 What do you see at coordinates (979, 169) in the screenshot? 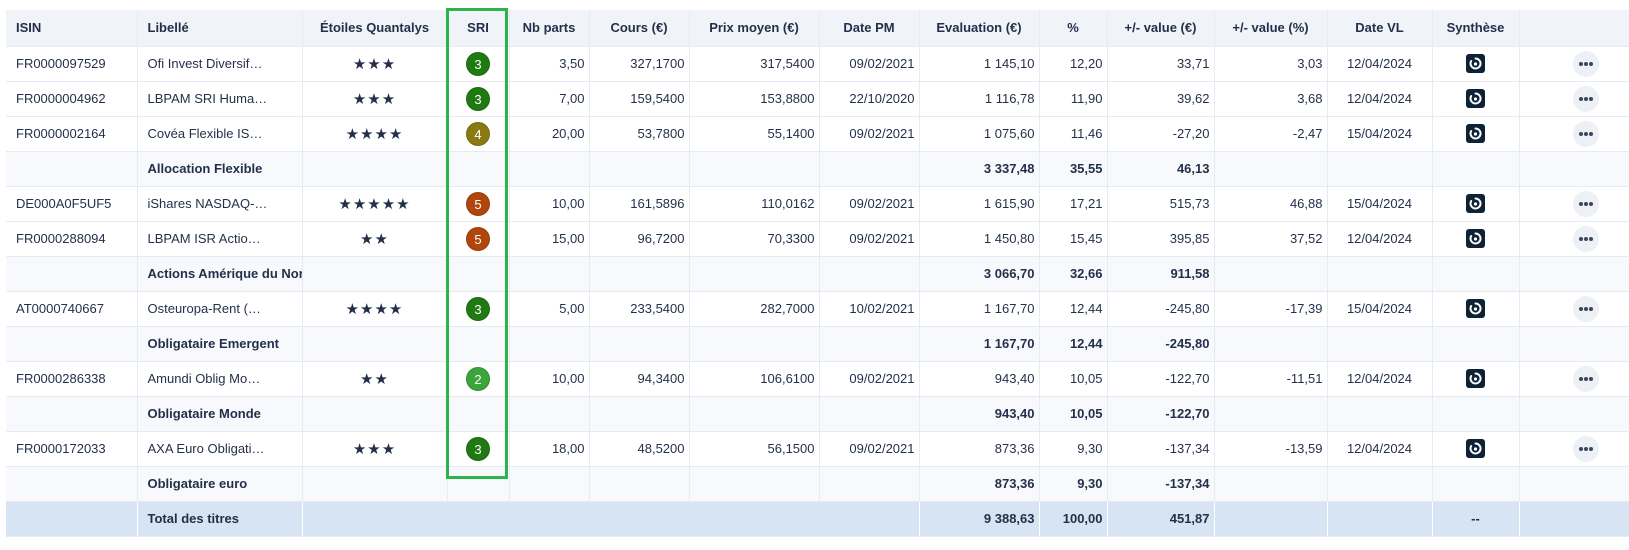
I see `subtotal-evaluation: 3 337,48` at bounding box center [979, 169].